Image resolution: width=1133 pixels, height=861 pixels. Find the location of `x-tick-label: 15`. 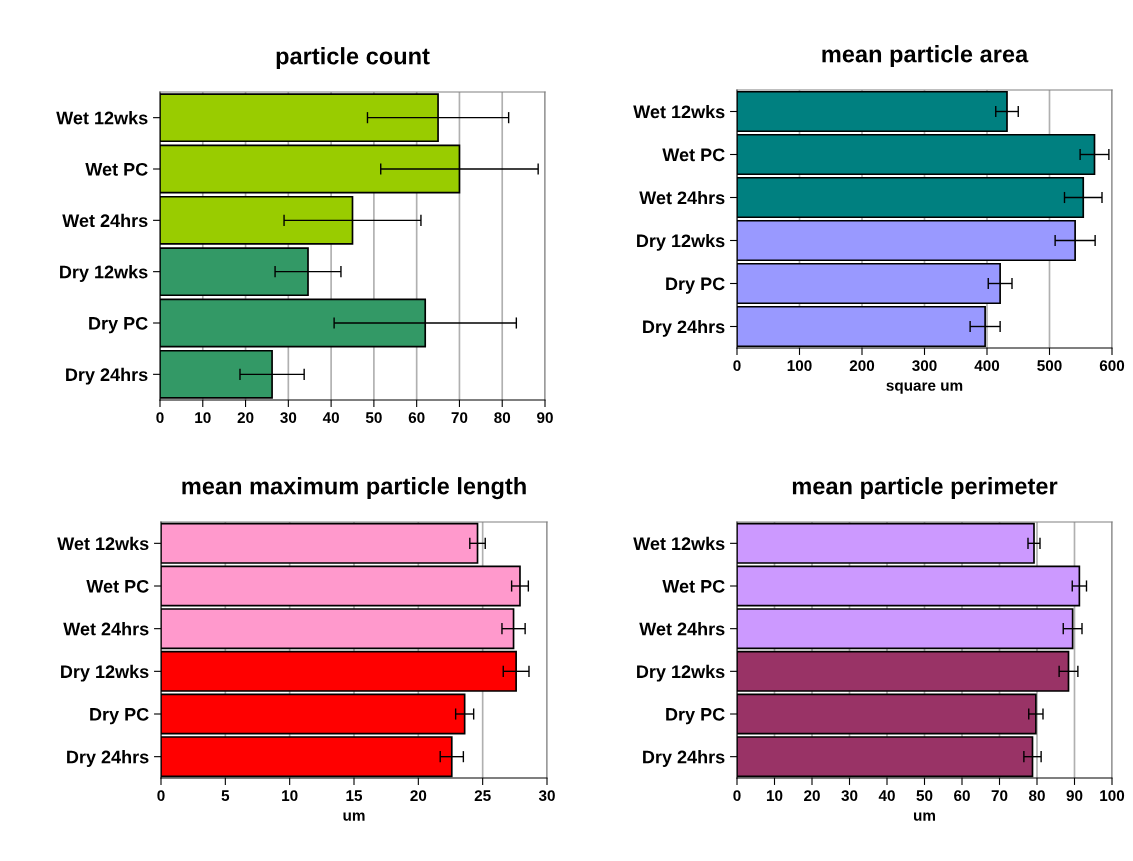

x-tick-label: 15 is located at coordinates (354, 796).